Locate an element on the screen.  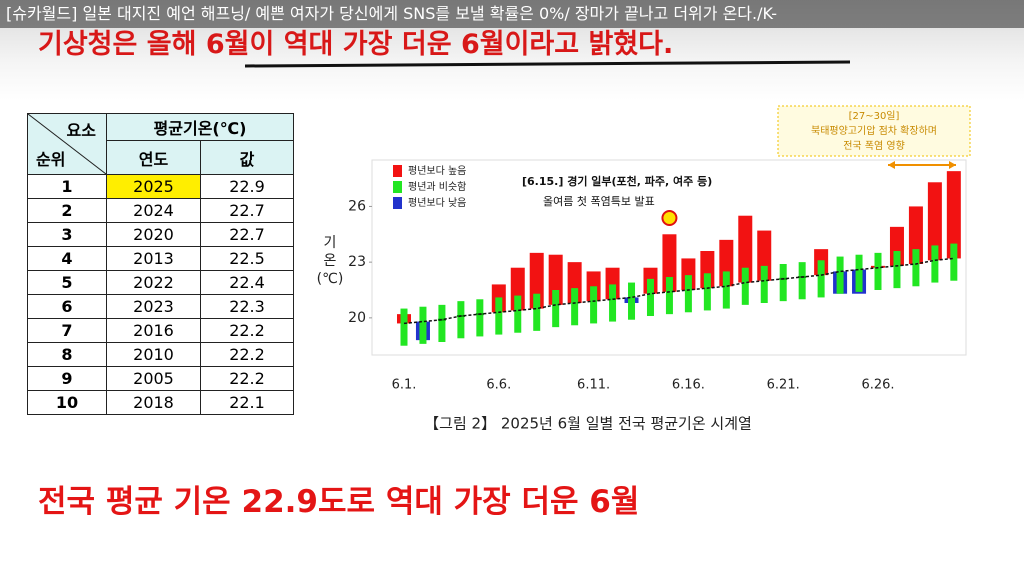
table-row: 10 2018 22.1 is located at coordinates (160, 402).